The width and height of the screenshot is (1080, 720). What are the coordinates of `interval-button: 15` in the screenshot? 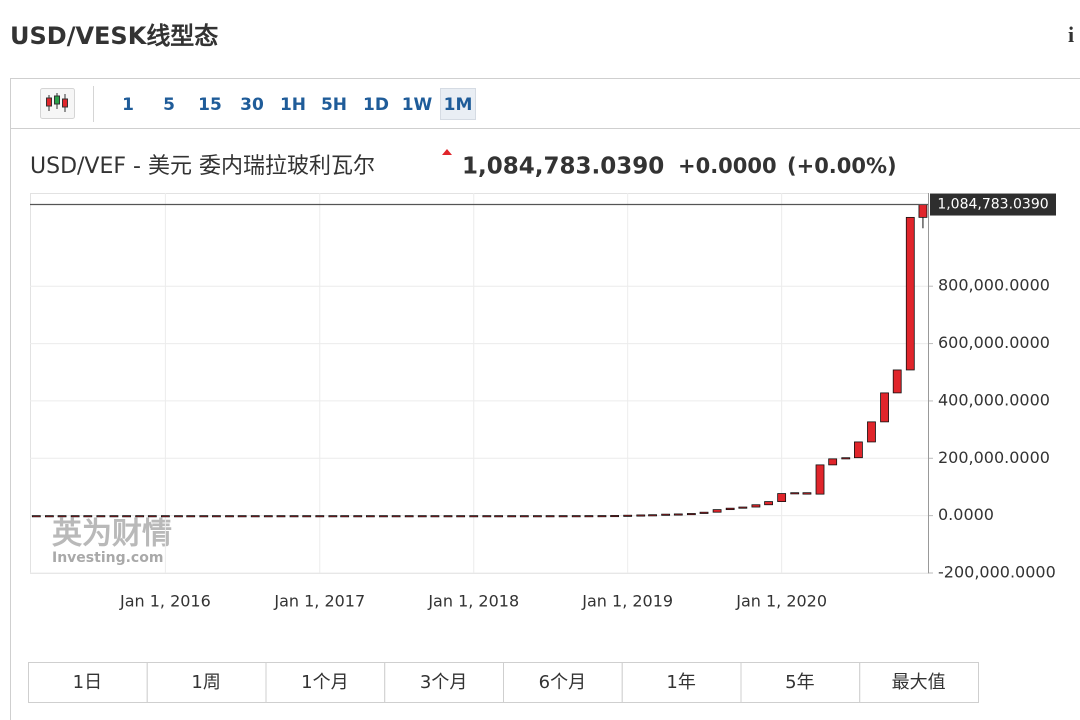 It's located at (210, 105).